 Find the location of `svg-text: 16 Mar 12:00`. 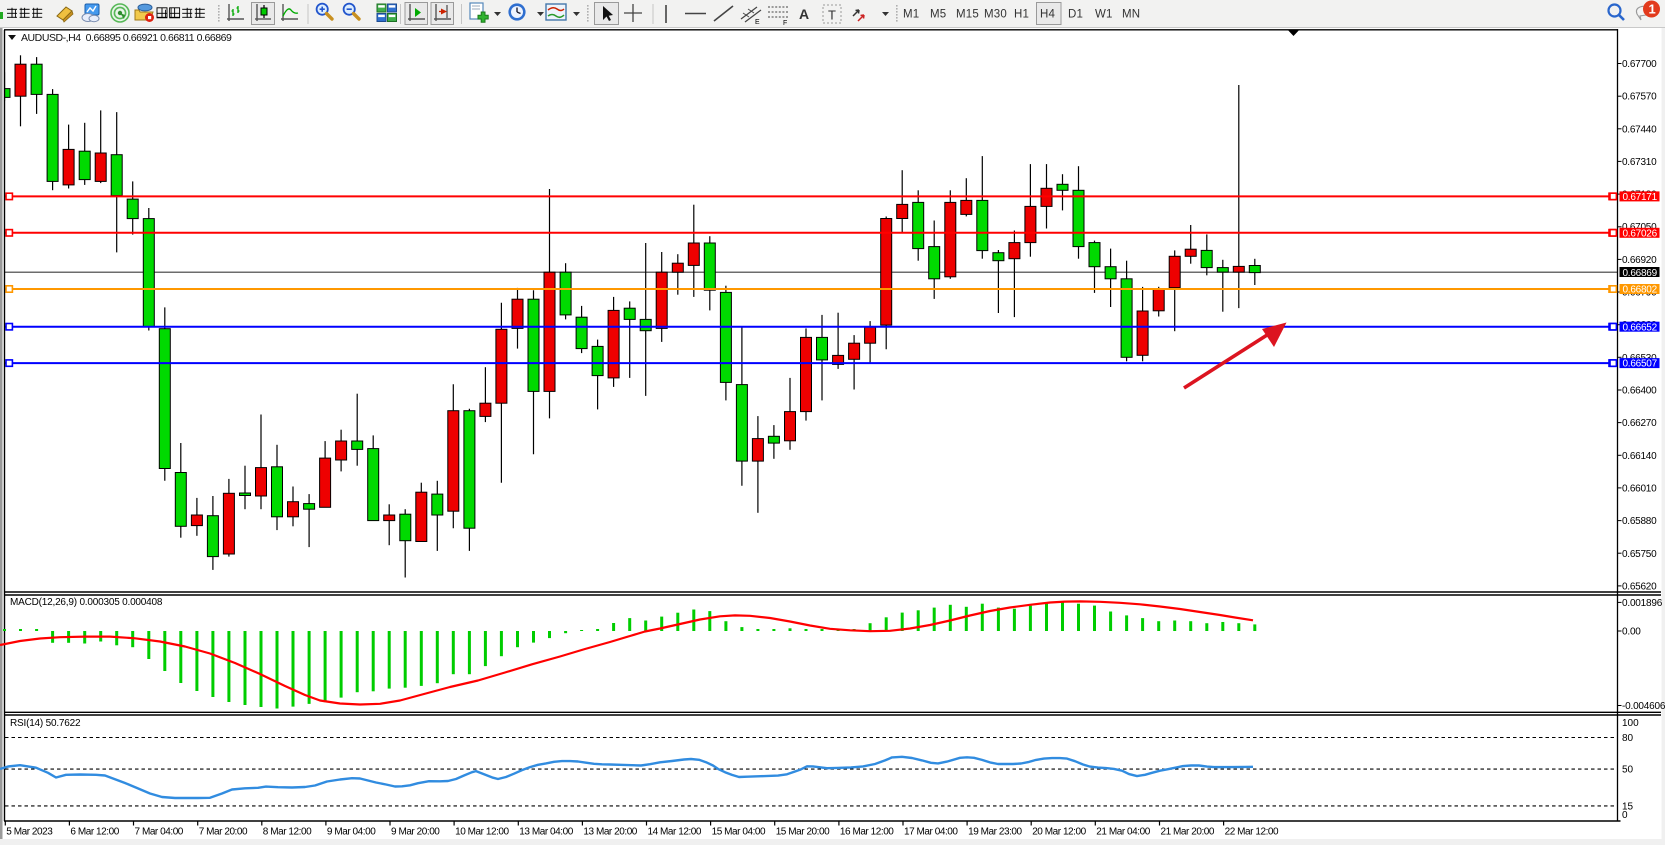

svg-text: 16 Mar 12:00 is located at coordinates (867, 832).